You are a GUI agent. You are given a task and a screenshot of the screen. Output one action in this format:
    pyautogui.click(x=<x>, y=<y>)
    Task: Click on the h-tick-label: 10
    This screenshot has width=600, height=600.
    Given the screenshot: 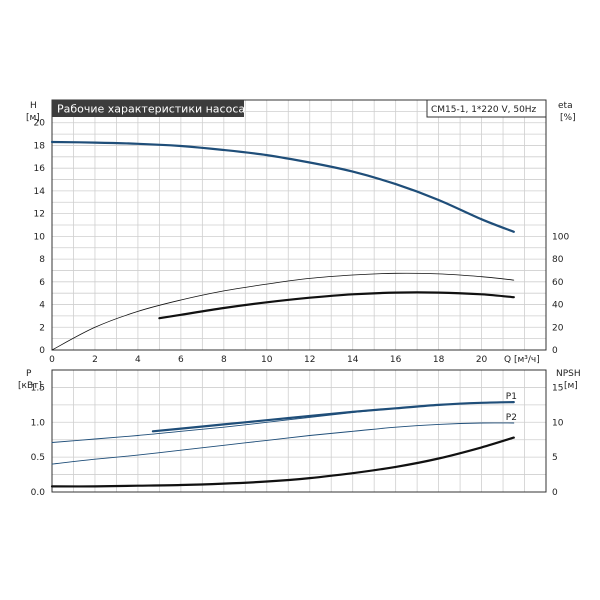 What is the action you would take?
    pyautogui.click(x=40, y=237)
    